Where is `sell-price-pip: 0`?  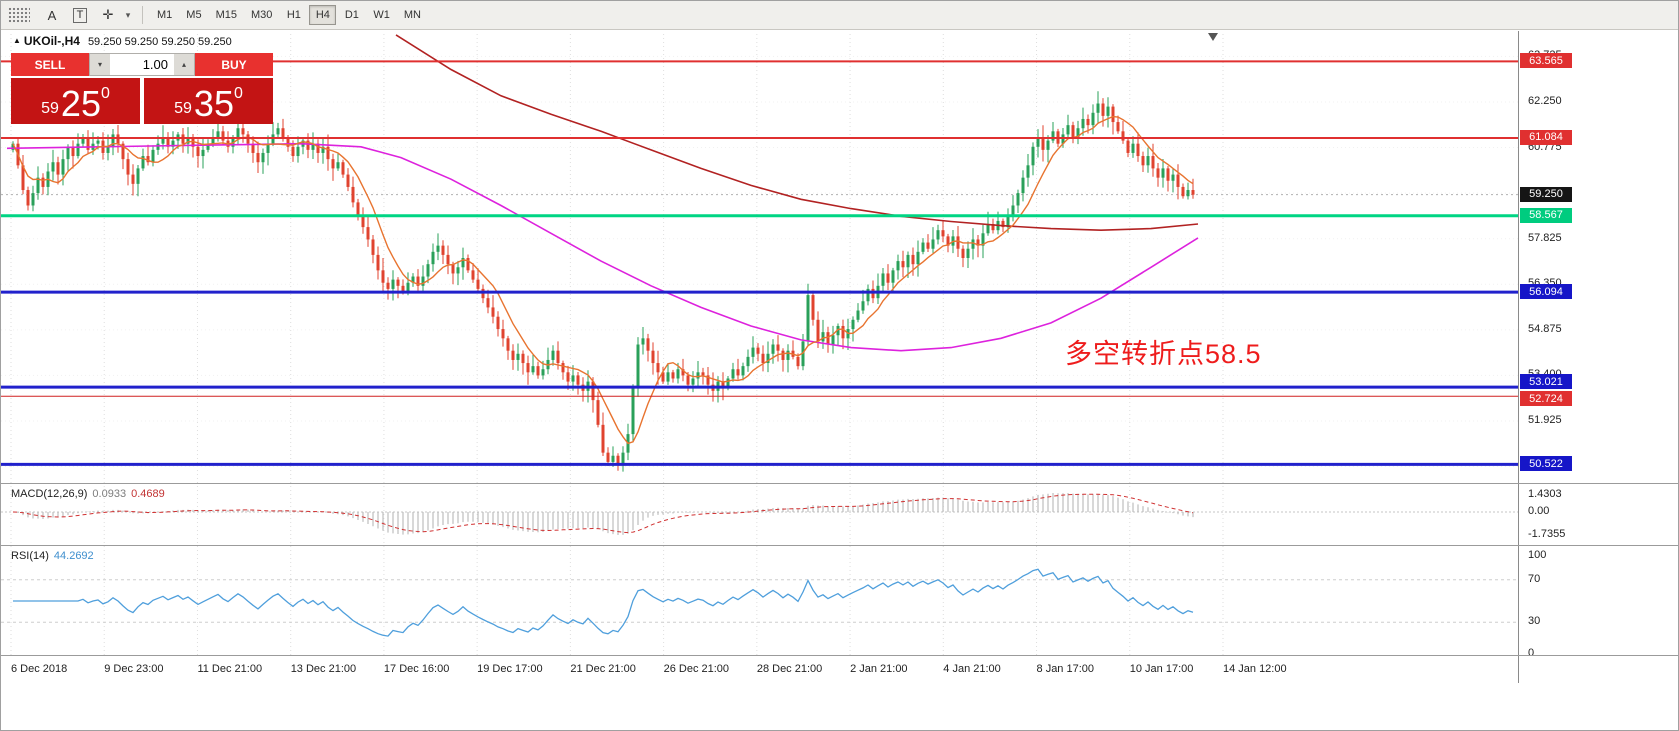
sell-price-pip: 0 is located at coordinates (105, 93).